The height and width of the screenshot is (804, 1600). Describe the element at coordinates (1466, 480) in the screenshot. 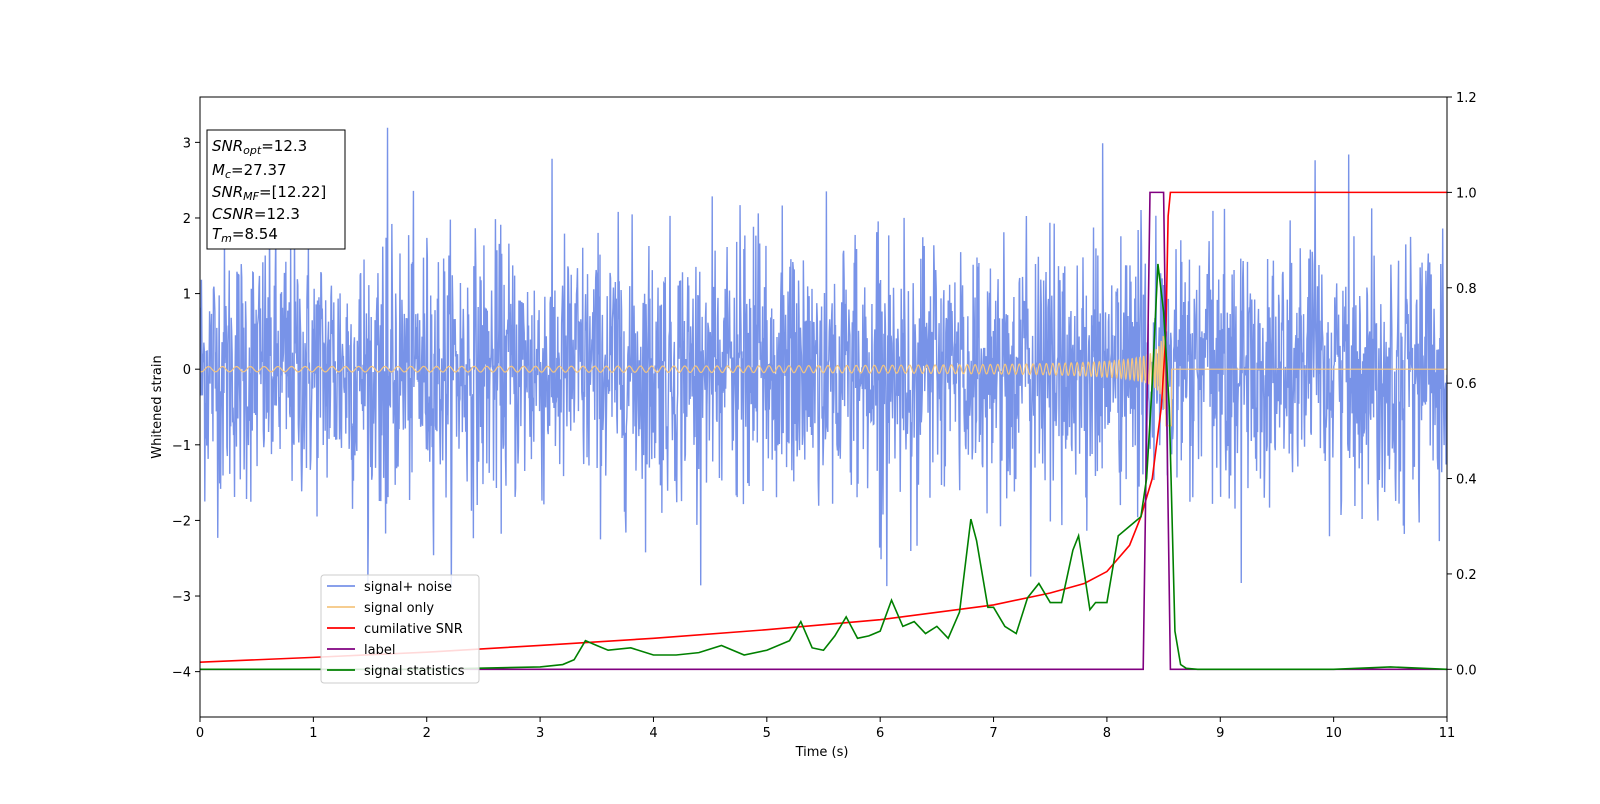

I see `y-right-tick-label: 0.4` at that location.